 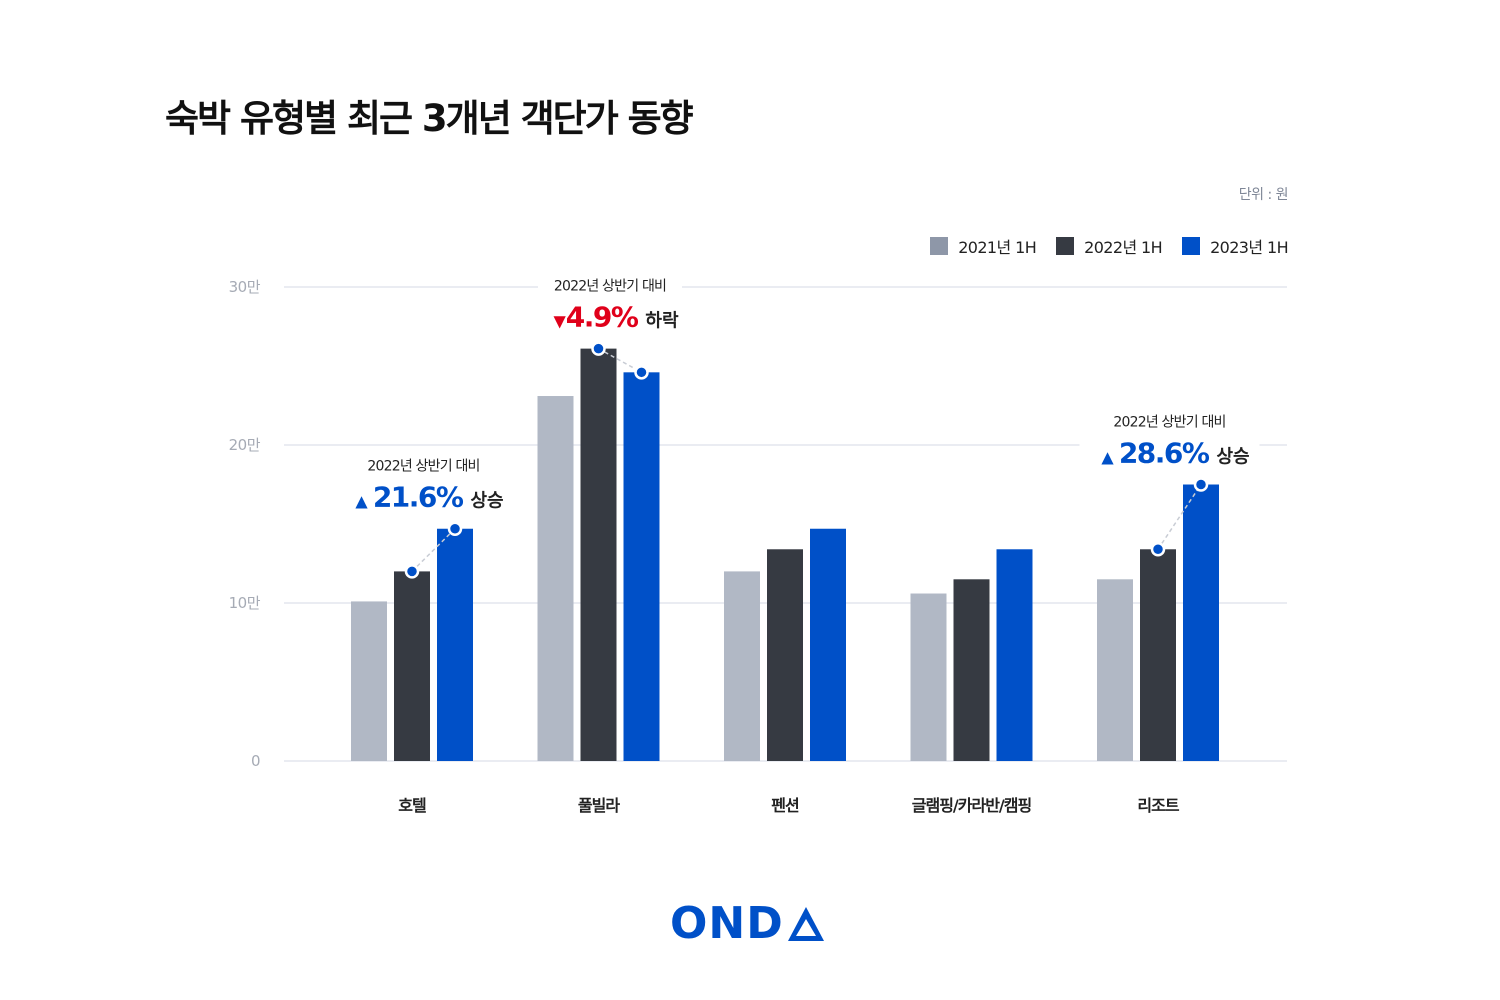 I want to click on annotation-change: ▲ 21.6% 상승, so click(x=429, y=497).